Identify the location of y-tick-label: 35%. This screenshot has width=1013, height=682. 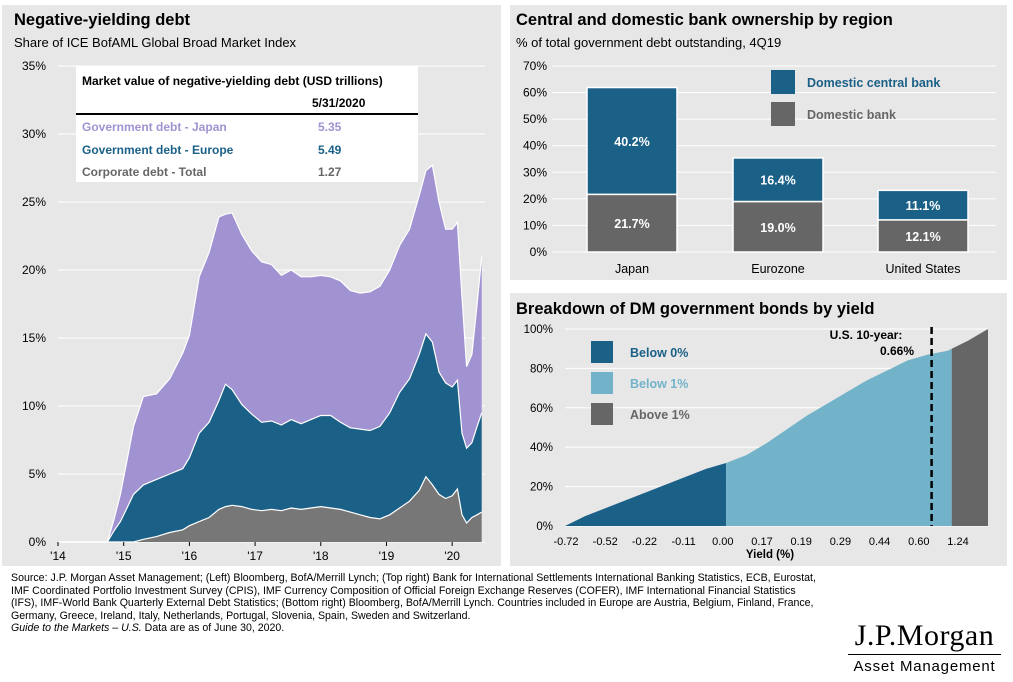
(34, 66).